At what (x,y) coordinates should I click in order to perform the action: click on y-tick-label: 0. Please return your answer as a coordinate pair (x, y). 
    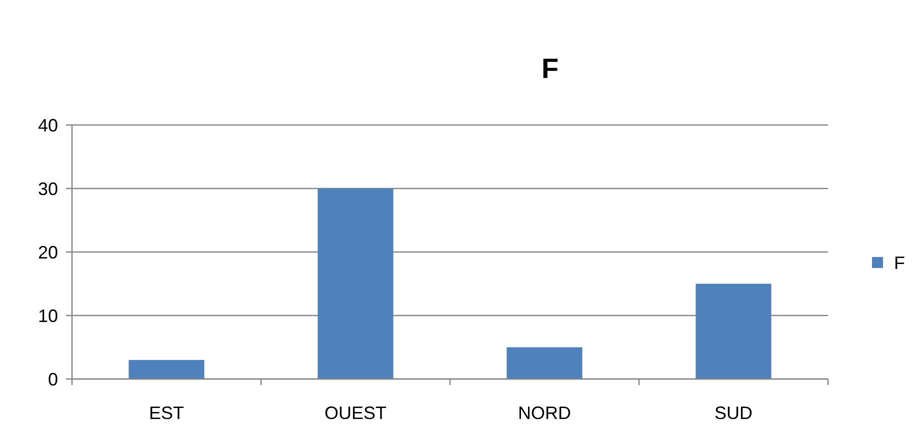
    Looking at the image, I should click on (53, 379).